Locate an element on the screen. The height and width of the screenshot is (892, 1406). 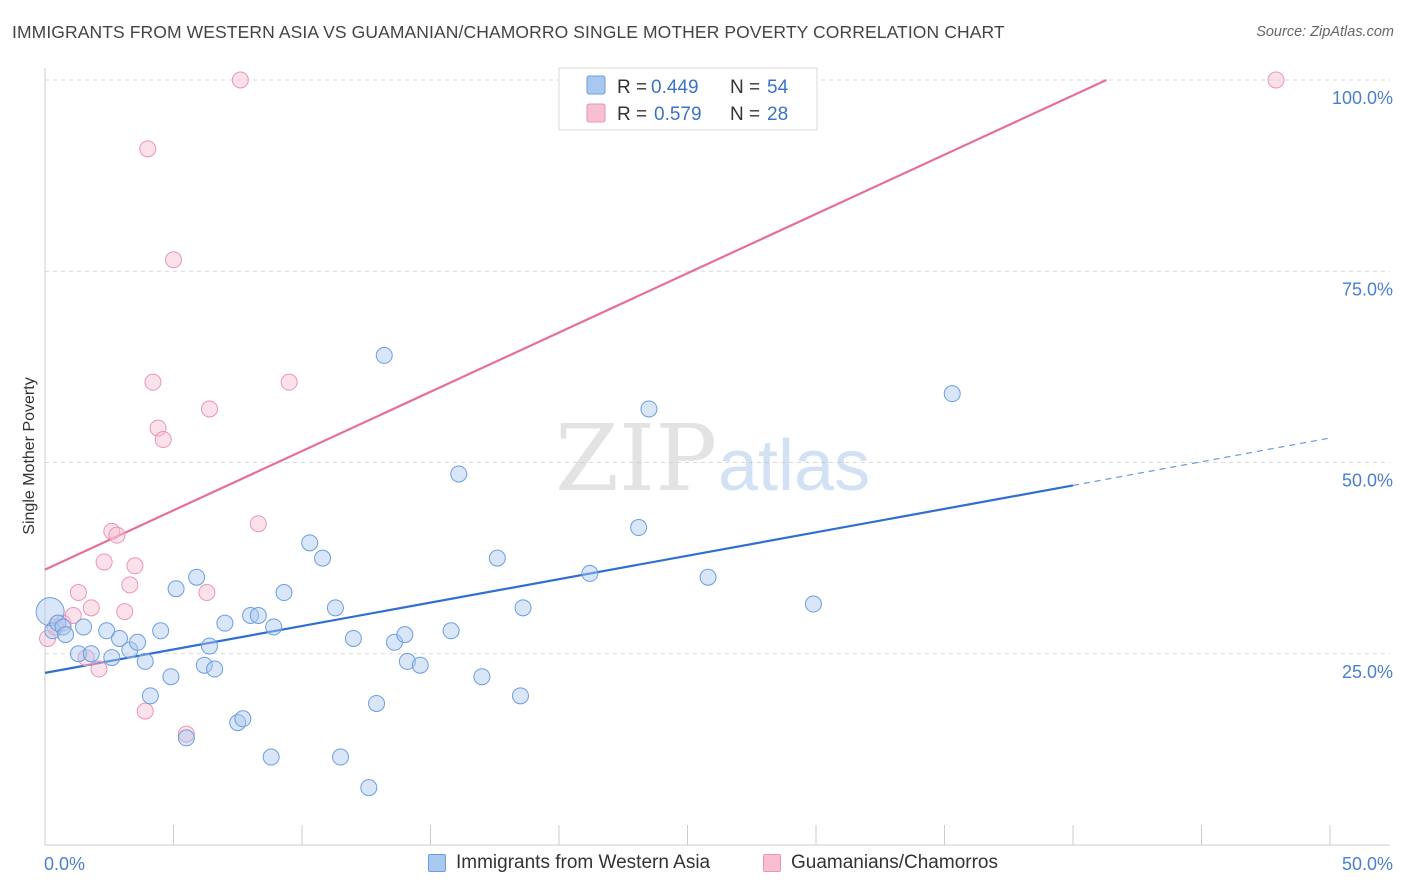
bottom-legend-swatch-series2 is located at coordinates (772, 863).